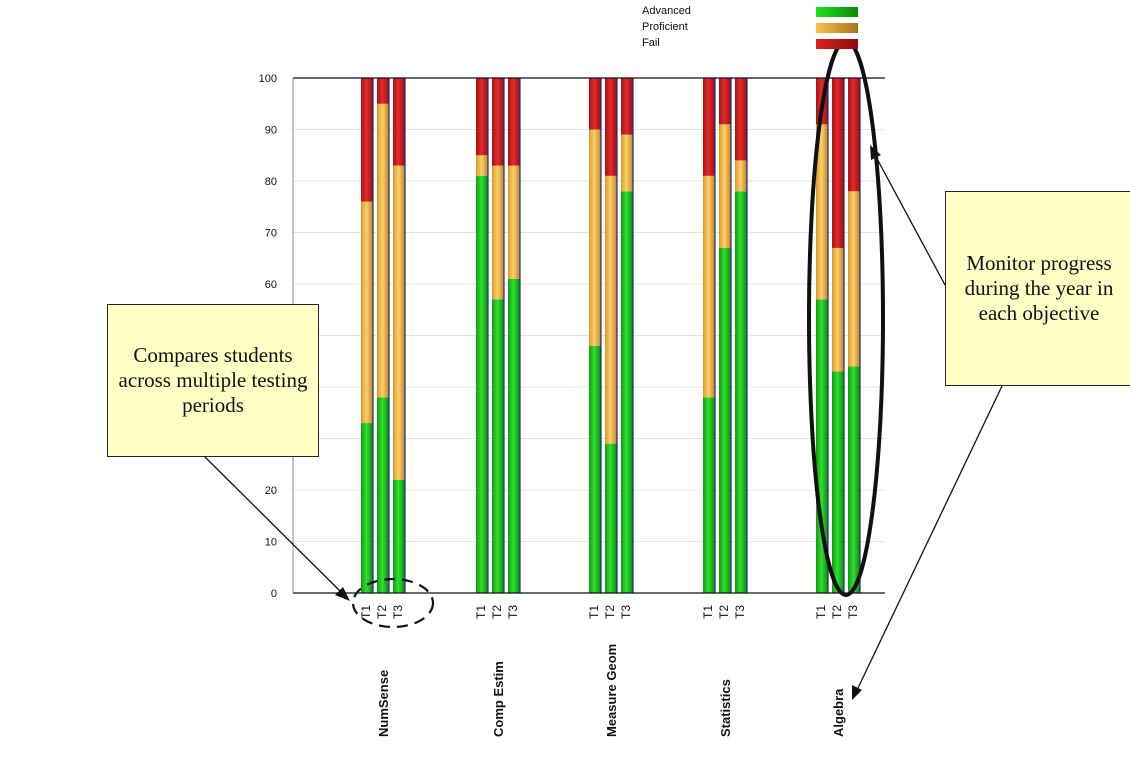 The width and height of the screenshot is (1130, 759). I want to click on y-tick-label: 0, so click(274, 594).